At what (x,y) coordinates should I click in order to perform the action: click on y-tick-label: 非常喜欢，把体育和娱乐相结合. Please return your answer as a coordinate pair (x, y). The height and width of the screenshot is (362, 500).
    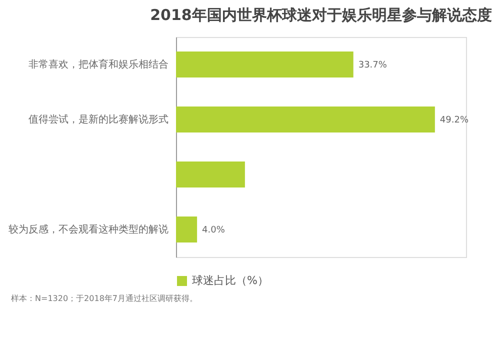
    Looking at the image, I should click on (98, 64).